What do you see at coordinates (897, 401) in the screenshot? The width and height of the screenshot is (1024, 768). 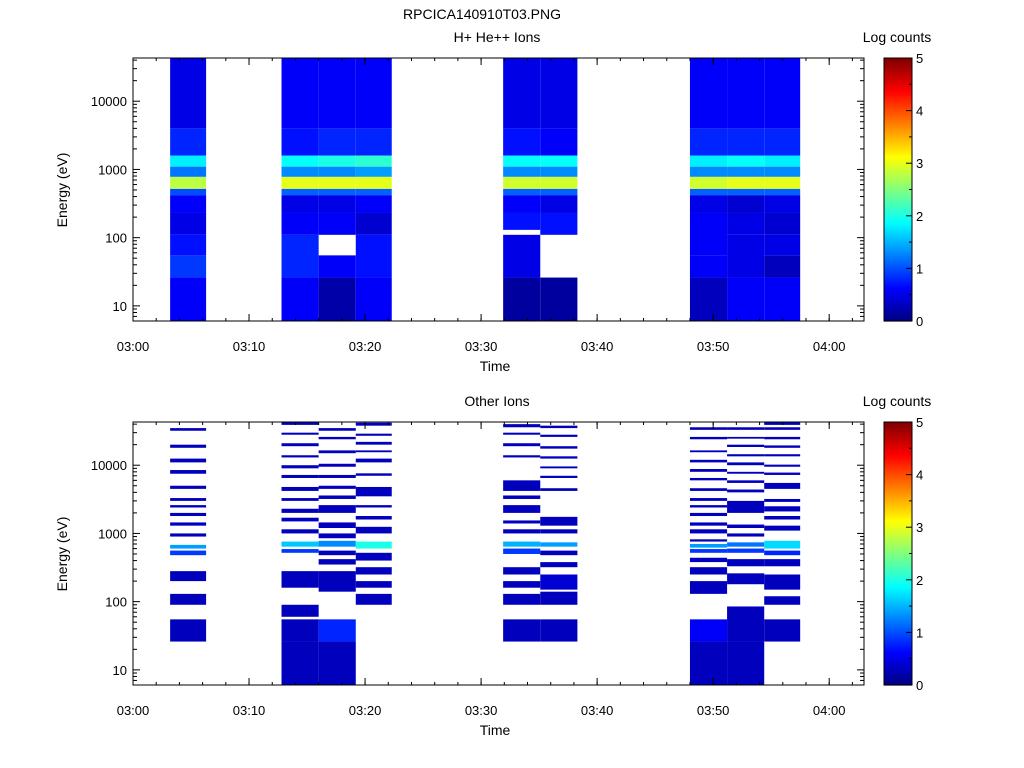 I see `colorbar-label: Log counts` at bounding box center [897, 401].